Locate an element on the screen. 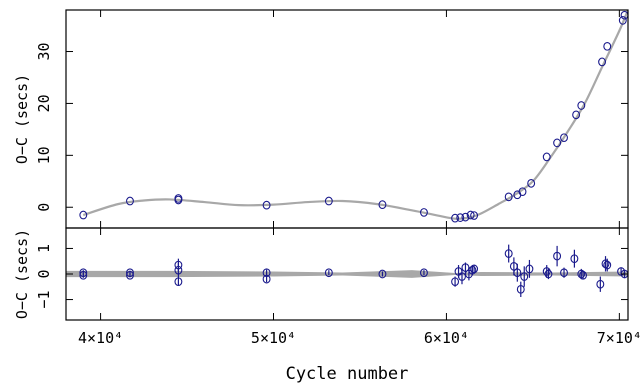 The height and width of the screenshot is (387, 642). x-tick-label: 4×10⁴ is located at coordinates (100, 338).